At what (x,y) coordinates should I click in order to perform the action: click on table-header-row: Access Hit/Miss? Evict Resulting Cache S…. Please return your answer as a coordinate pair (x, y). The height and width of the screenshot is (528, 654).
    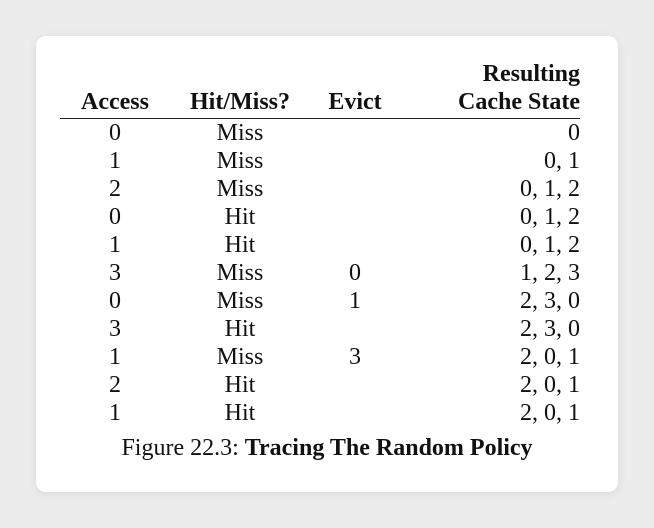
    Looking at the image, I should click on (320, 89).